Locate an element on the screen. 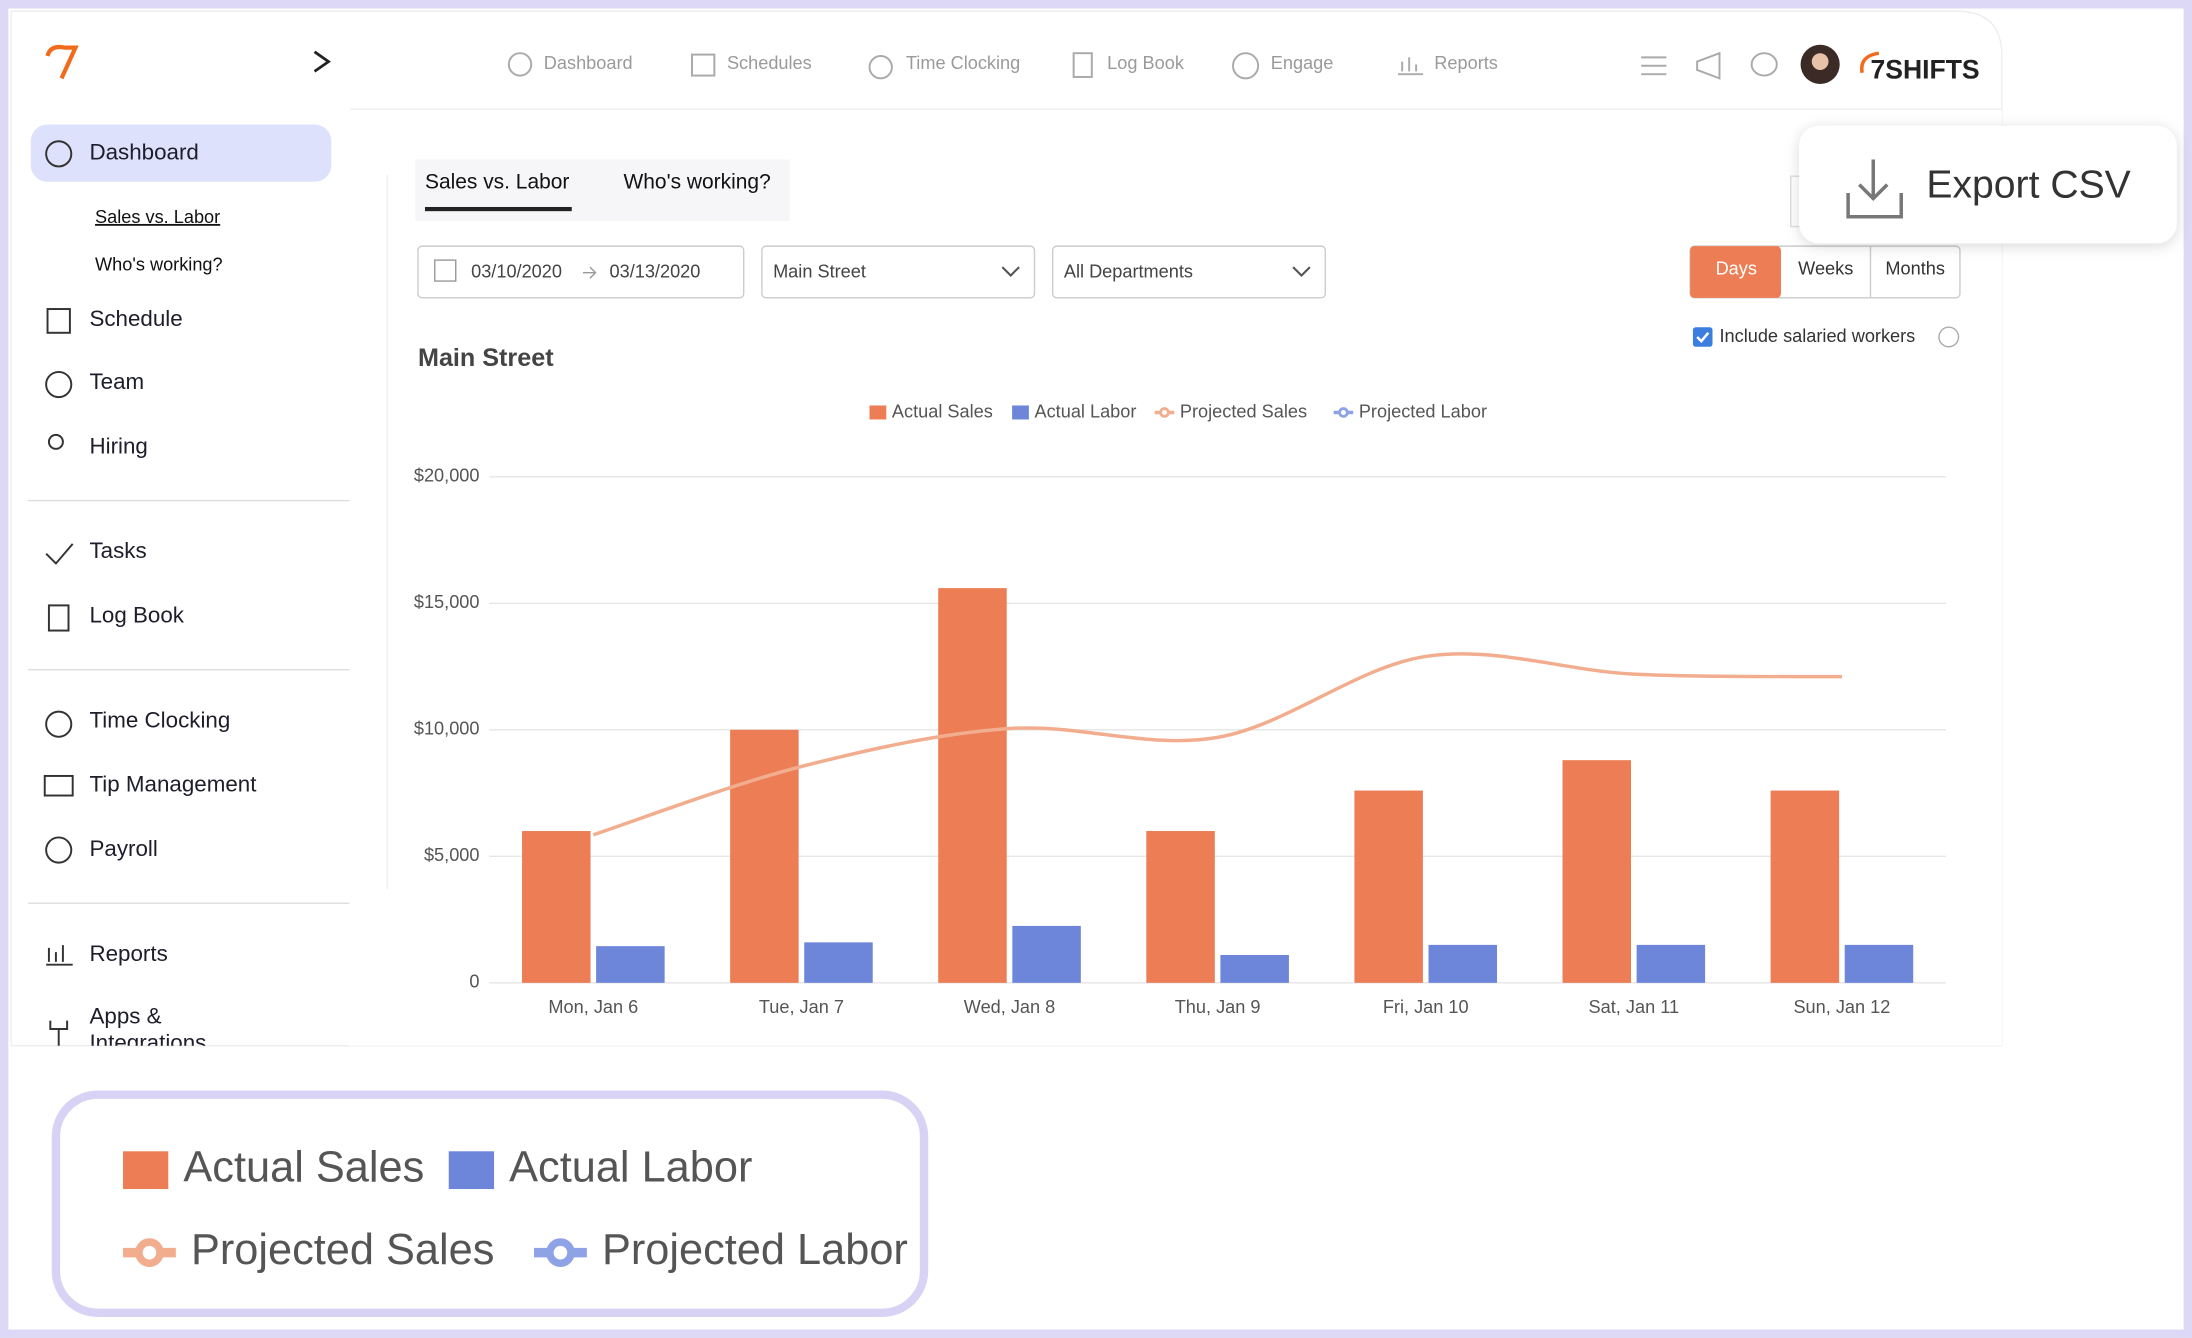 The height and width of the screenshot is (1338, 2192). y-tick-label: $15,000 is located at coordinates (447, 602).